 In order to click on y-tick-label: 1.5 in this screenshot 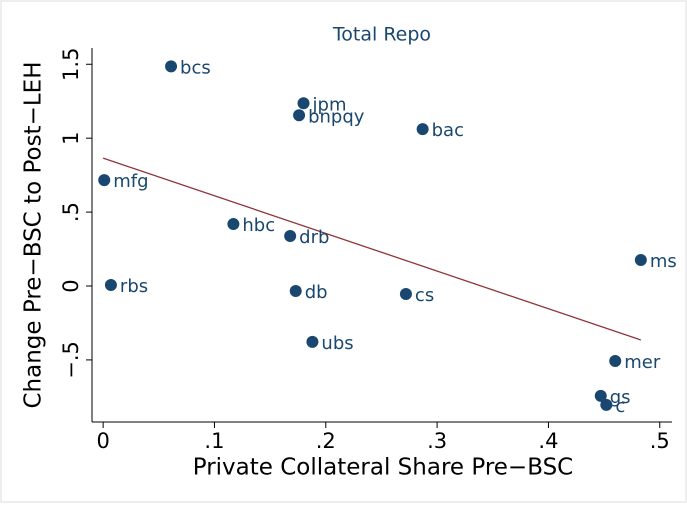, I will do `click(71, 64)`.